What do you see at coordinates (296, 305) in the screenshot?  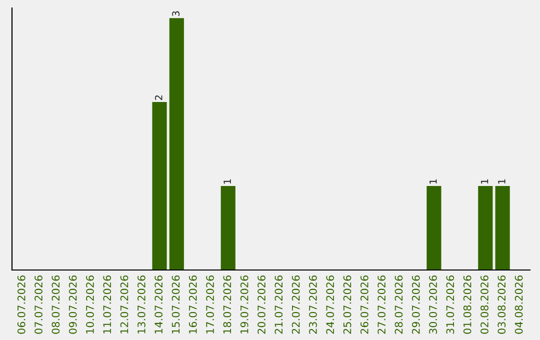 I see `x-tick-label: 22.07.2026` at bounding box center [296, 305].